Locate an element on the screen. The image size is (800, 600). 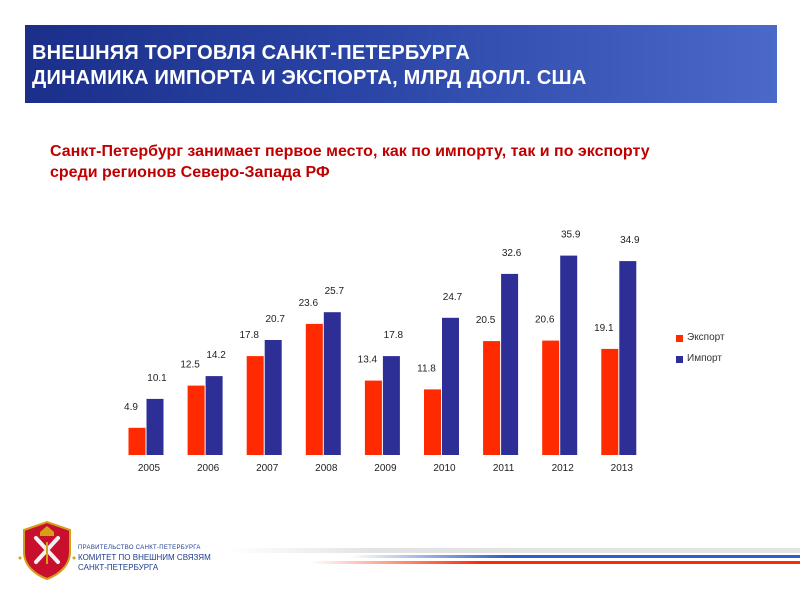
legend-swatch-import is located at coordinates (679, 359).